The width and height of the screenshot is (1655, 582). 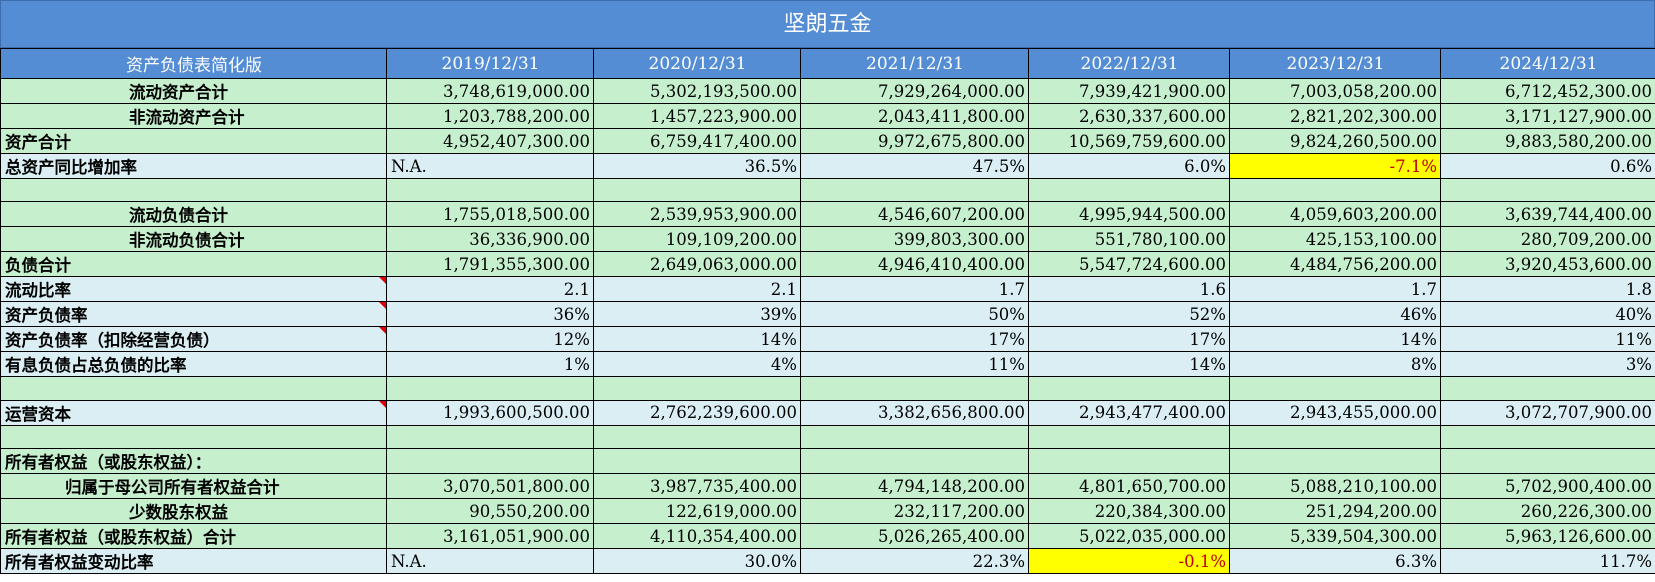 I want to click on value-cell: 4,059,603,200.00, so click(x=1335, y=214).